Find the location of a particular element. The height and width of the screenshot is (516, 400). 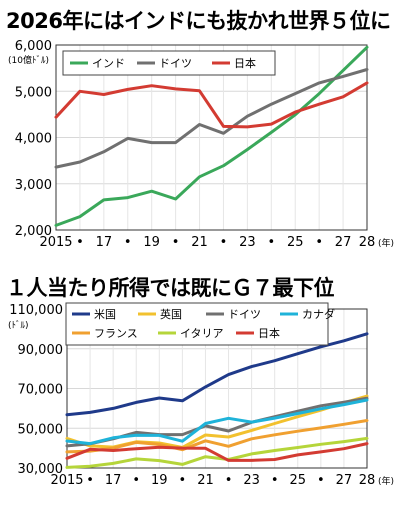

series-line-フランス is located at coordinates (217, 436).